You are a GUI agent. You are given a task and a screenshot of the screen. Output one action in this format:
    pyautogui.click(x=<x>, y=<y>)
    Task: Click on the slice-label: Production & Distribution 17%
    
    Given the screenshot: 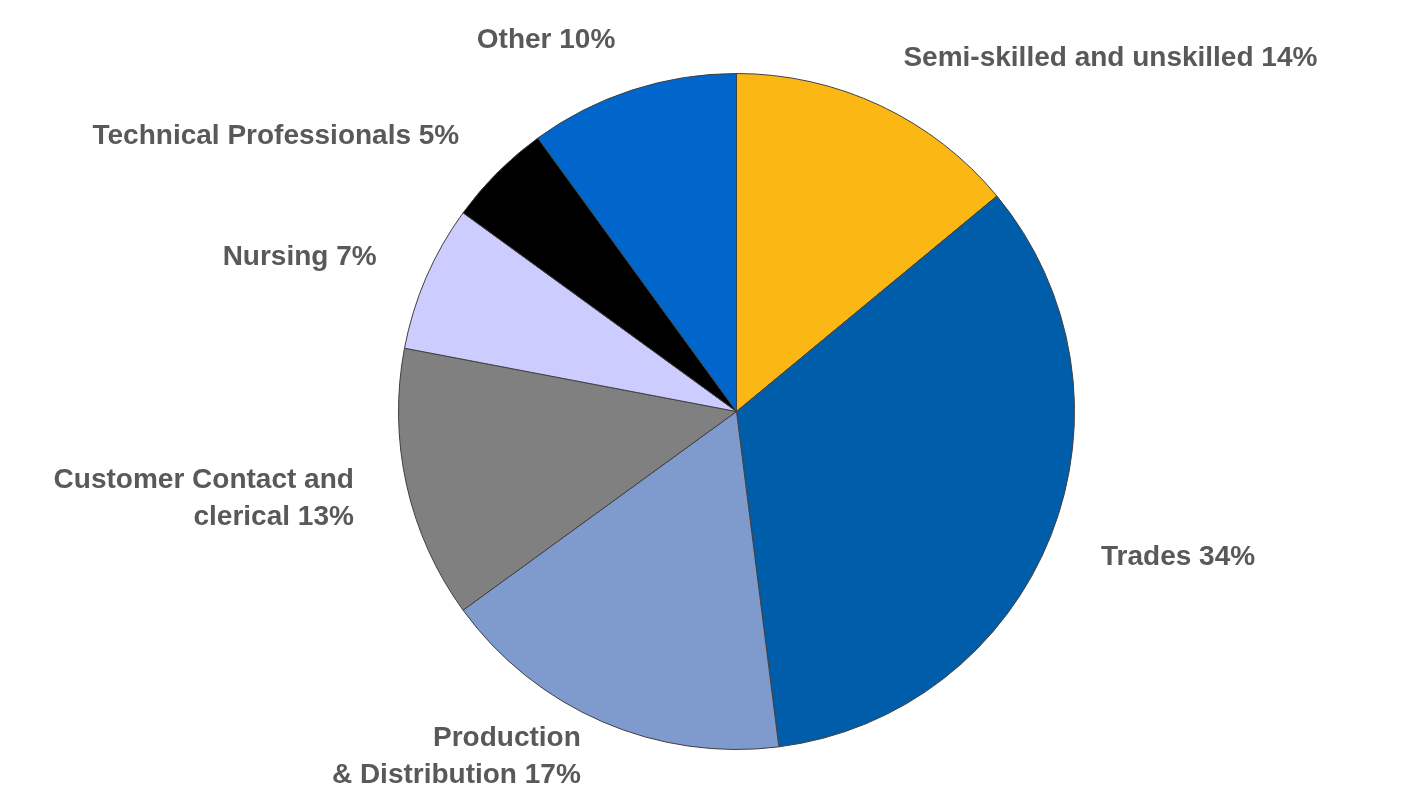 What is the action you would take?
    pyautogui.click(x=456, y=755)
    